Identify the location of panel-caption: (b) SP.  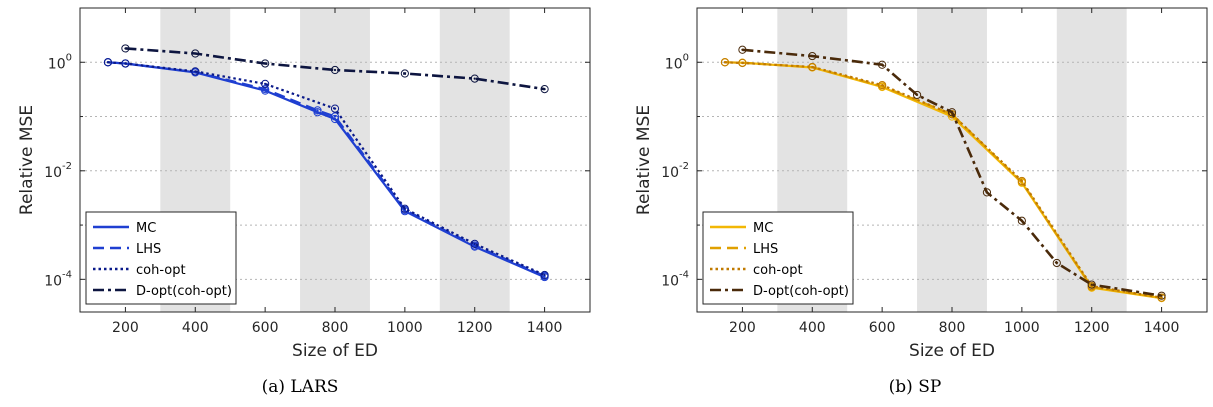
(915, 387).